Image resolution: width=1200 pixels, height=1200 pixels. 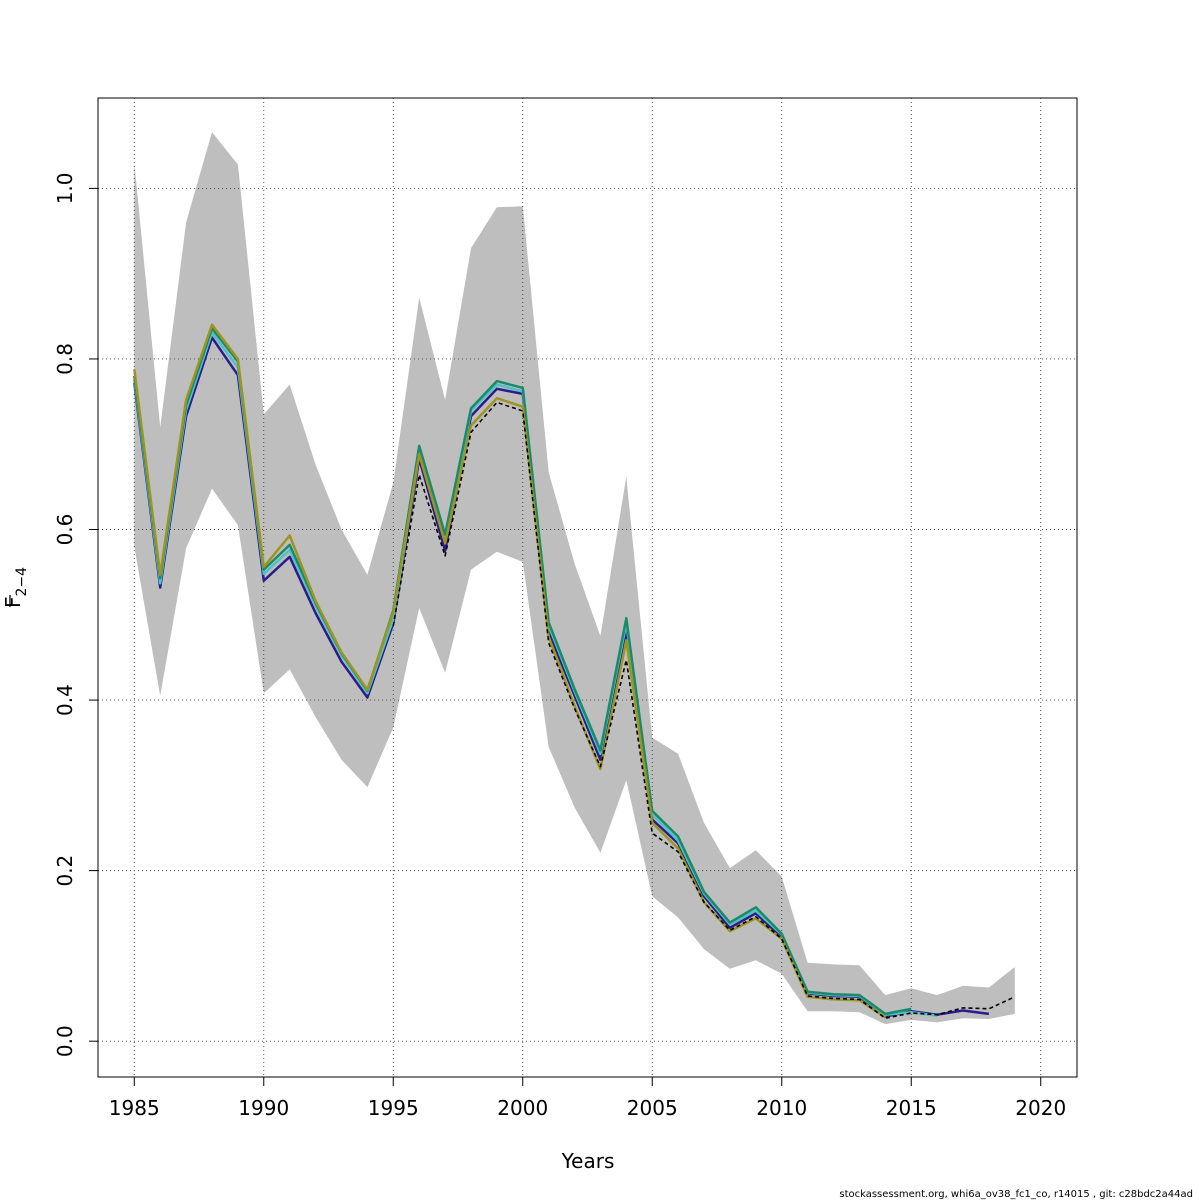 I want to click on x-axis-title: Years, so click(x=588, y=1161).